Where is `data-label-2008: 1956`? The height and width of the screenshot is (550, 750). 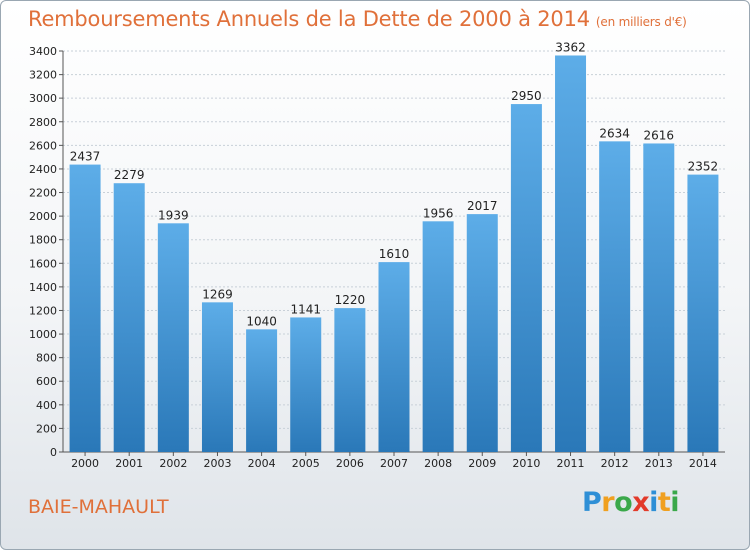 data-label-2008: 1956 is located at coordinates (438, 213).